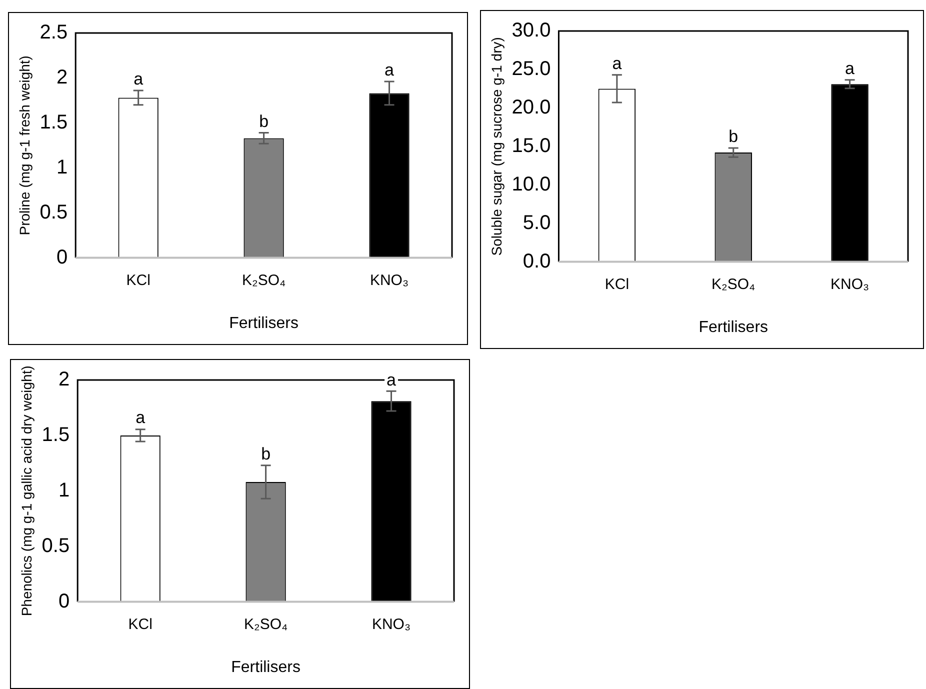  Describe the element at coordinates (26, 491) in the screenshot. I see `y-axis-title: Phenolics (mg g-1 gallic acid dry weight)` at that location.